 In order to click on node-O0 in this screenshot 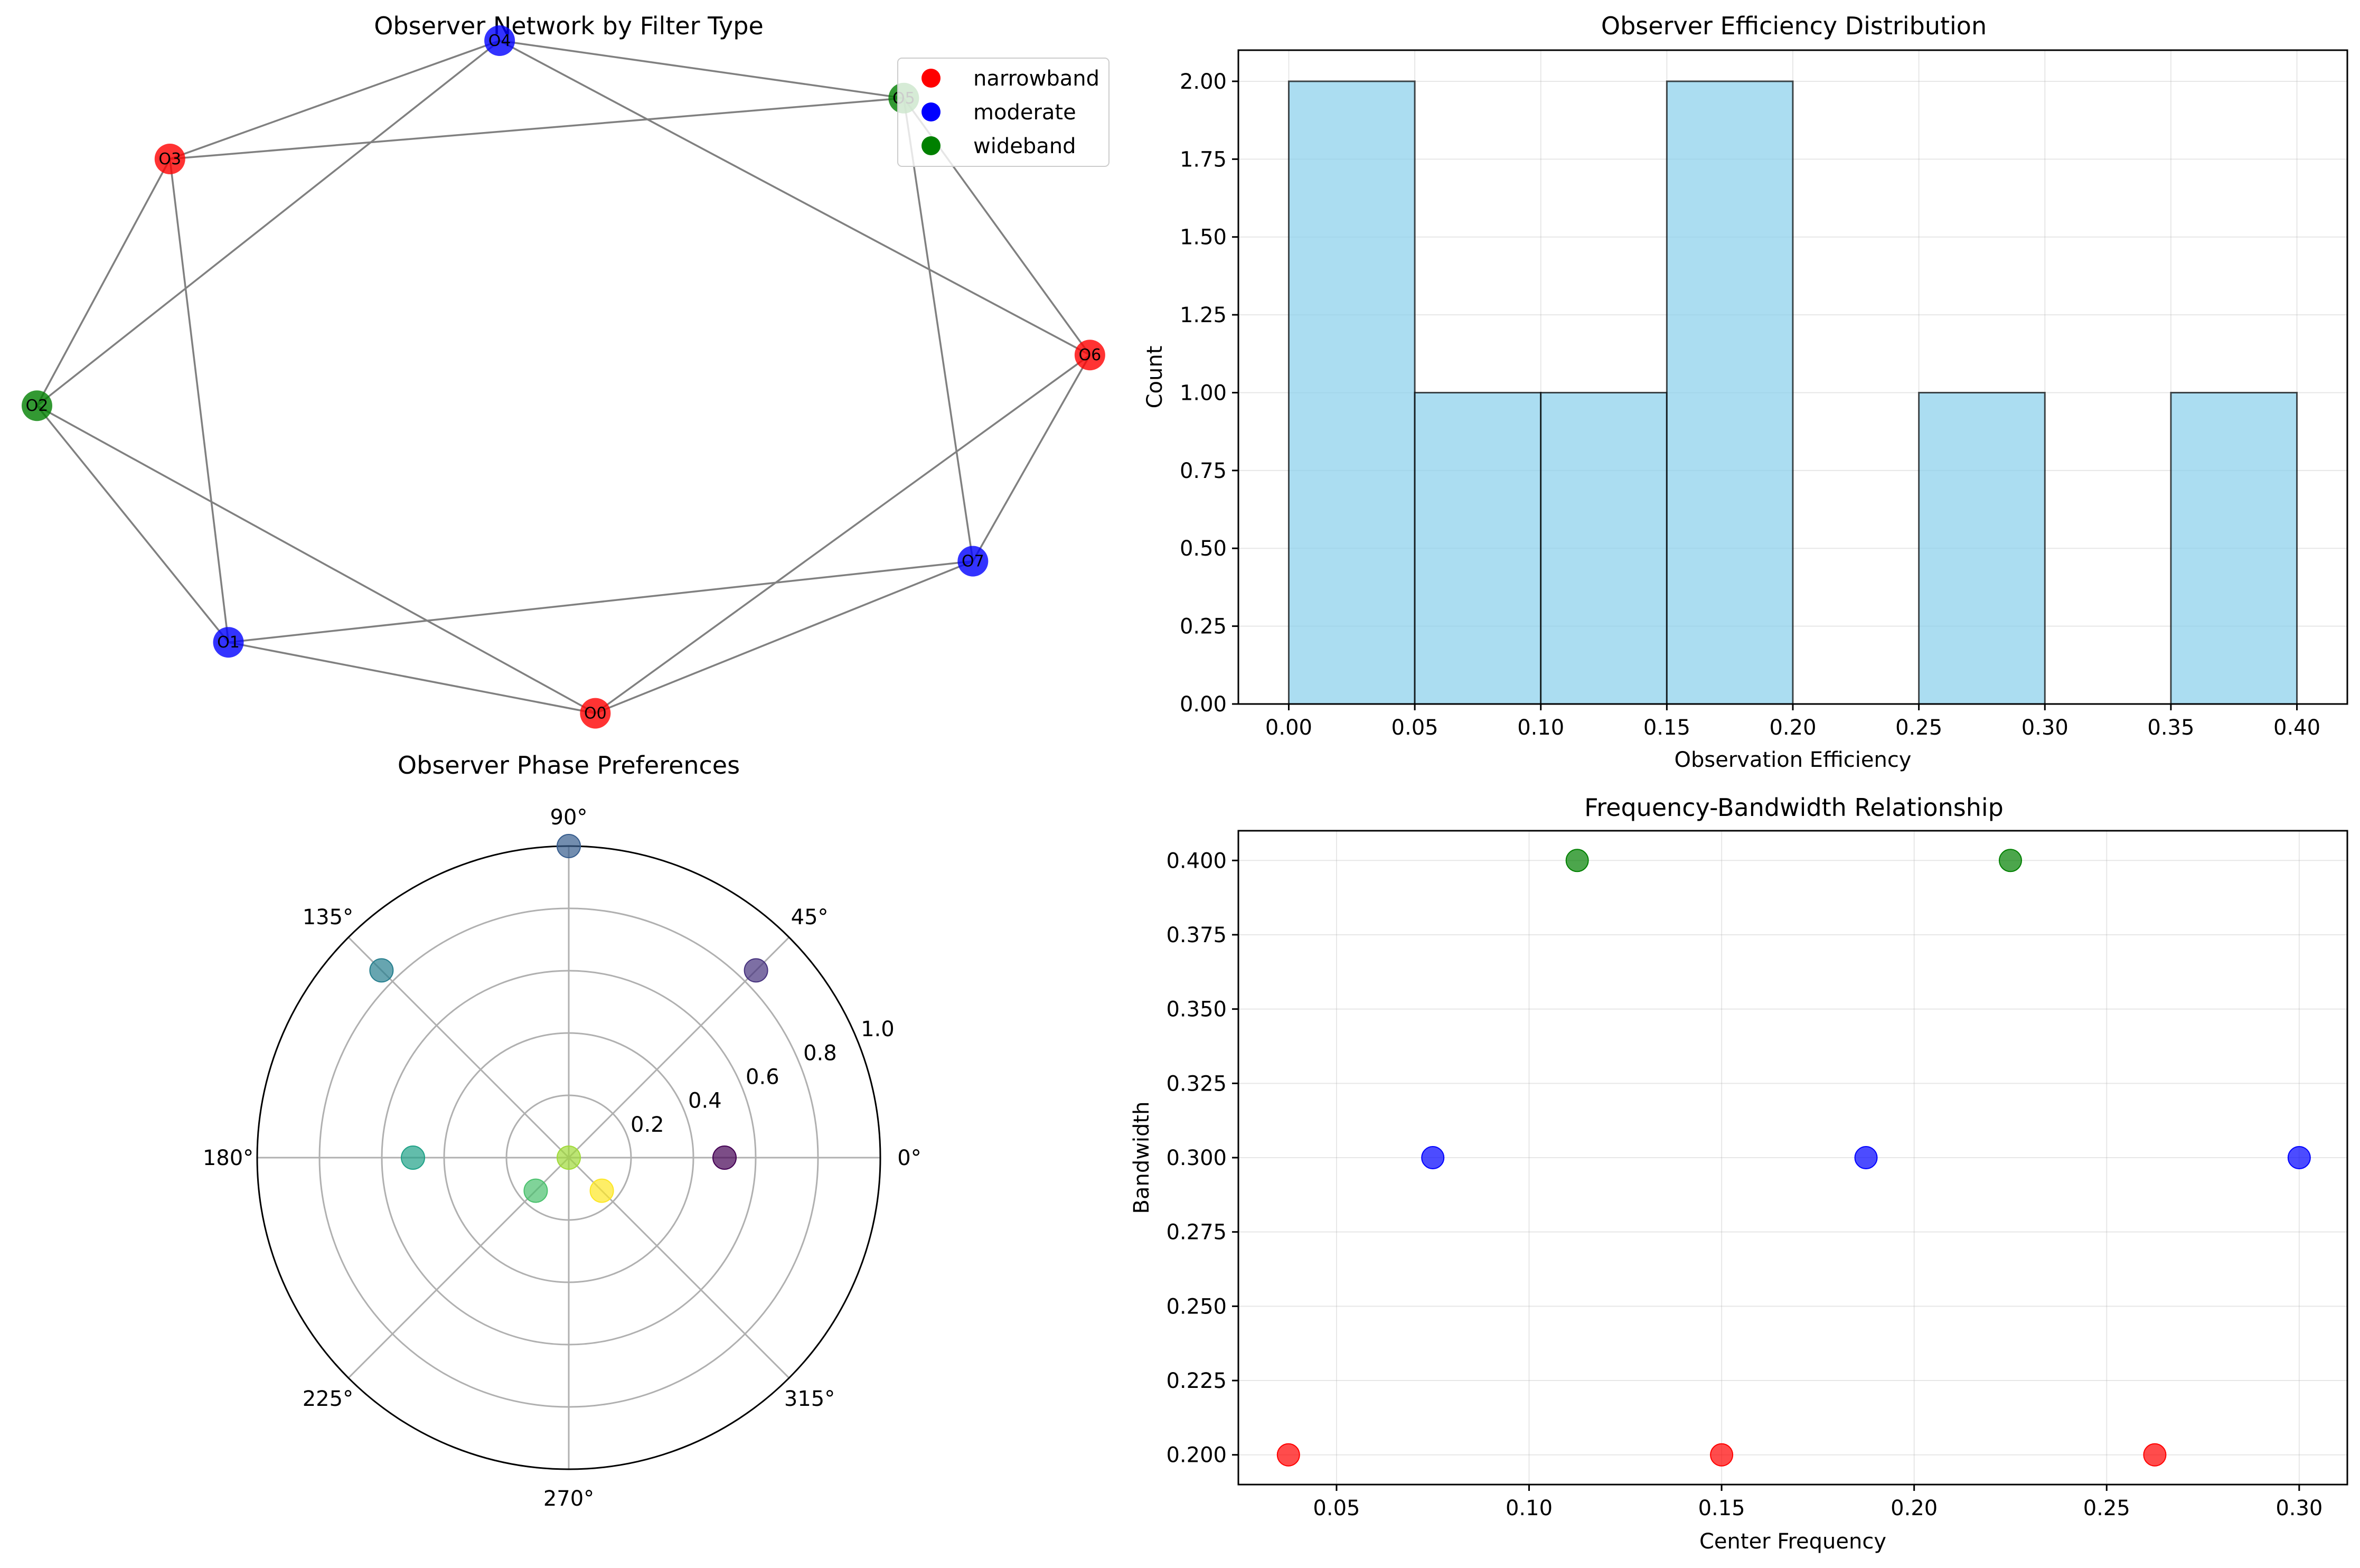, I will do `click(595, 713)`.